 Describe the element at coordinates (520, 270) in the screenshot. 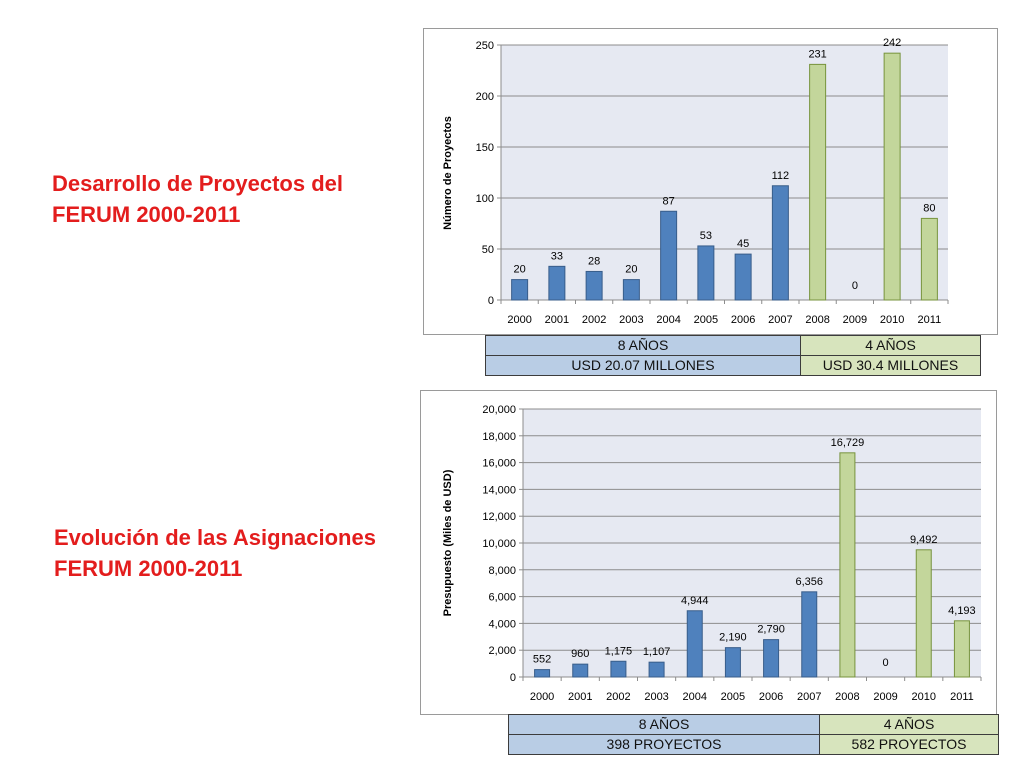

I see `data-label-2000: 20` at that location.